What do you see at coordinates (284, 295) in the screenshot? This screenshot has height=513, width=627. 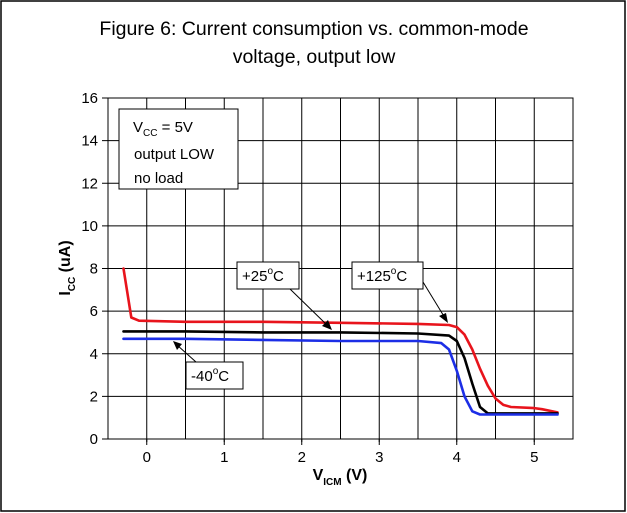 I see `series-label-25c: +25oC` at bounding box center [284, 295].